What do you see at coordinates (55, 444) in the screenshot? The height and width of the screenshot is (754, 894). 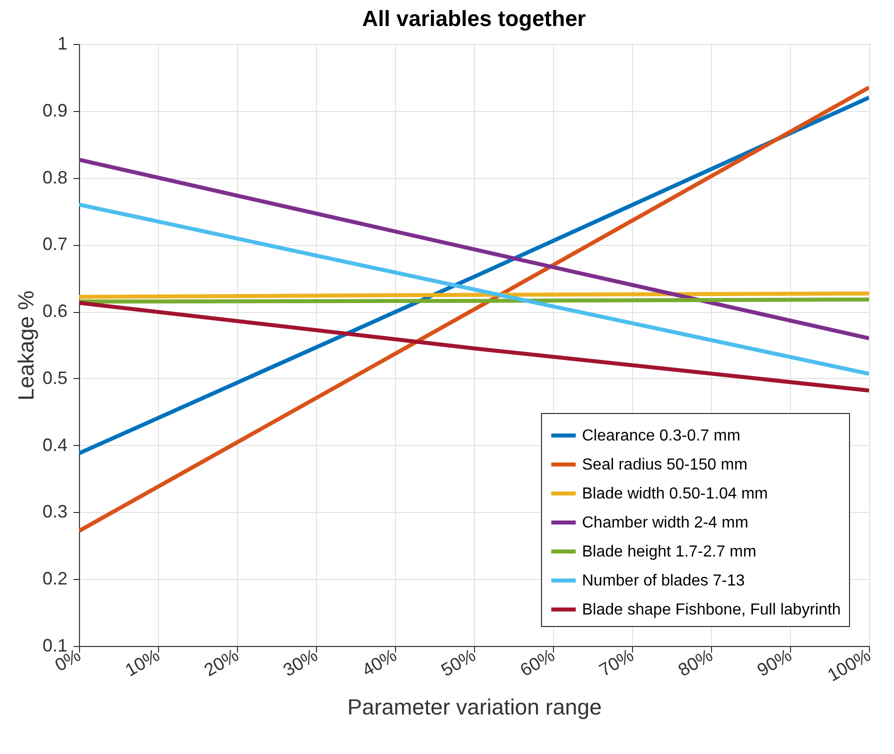 I see `y-tick-label: 0.4` at bounding box center [55, 444].